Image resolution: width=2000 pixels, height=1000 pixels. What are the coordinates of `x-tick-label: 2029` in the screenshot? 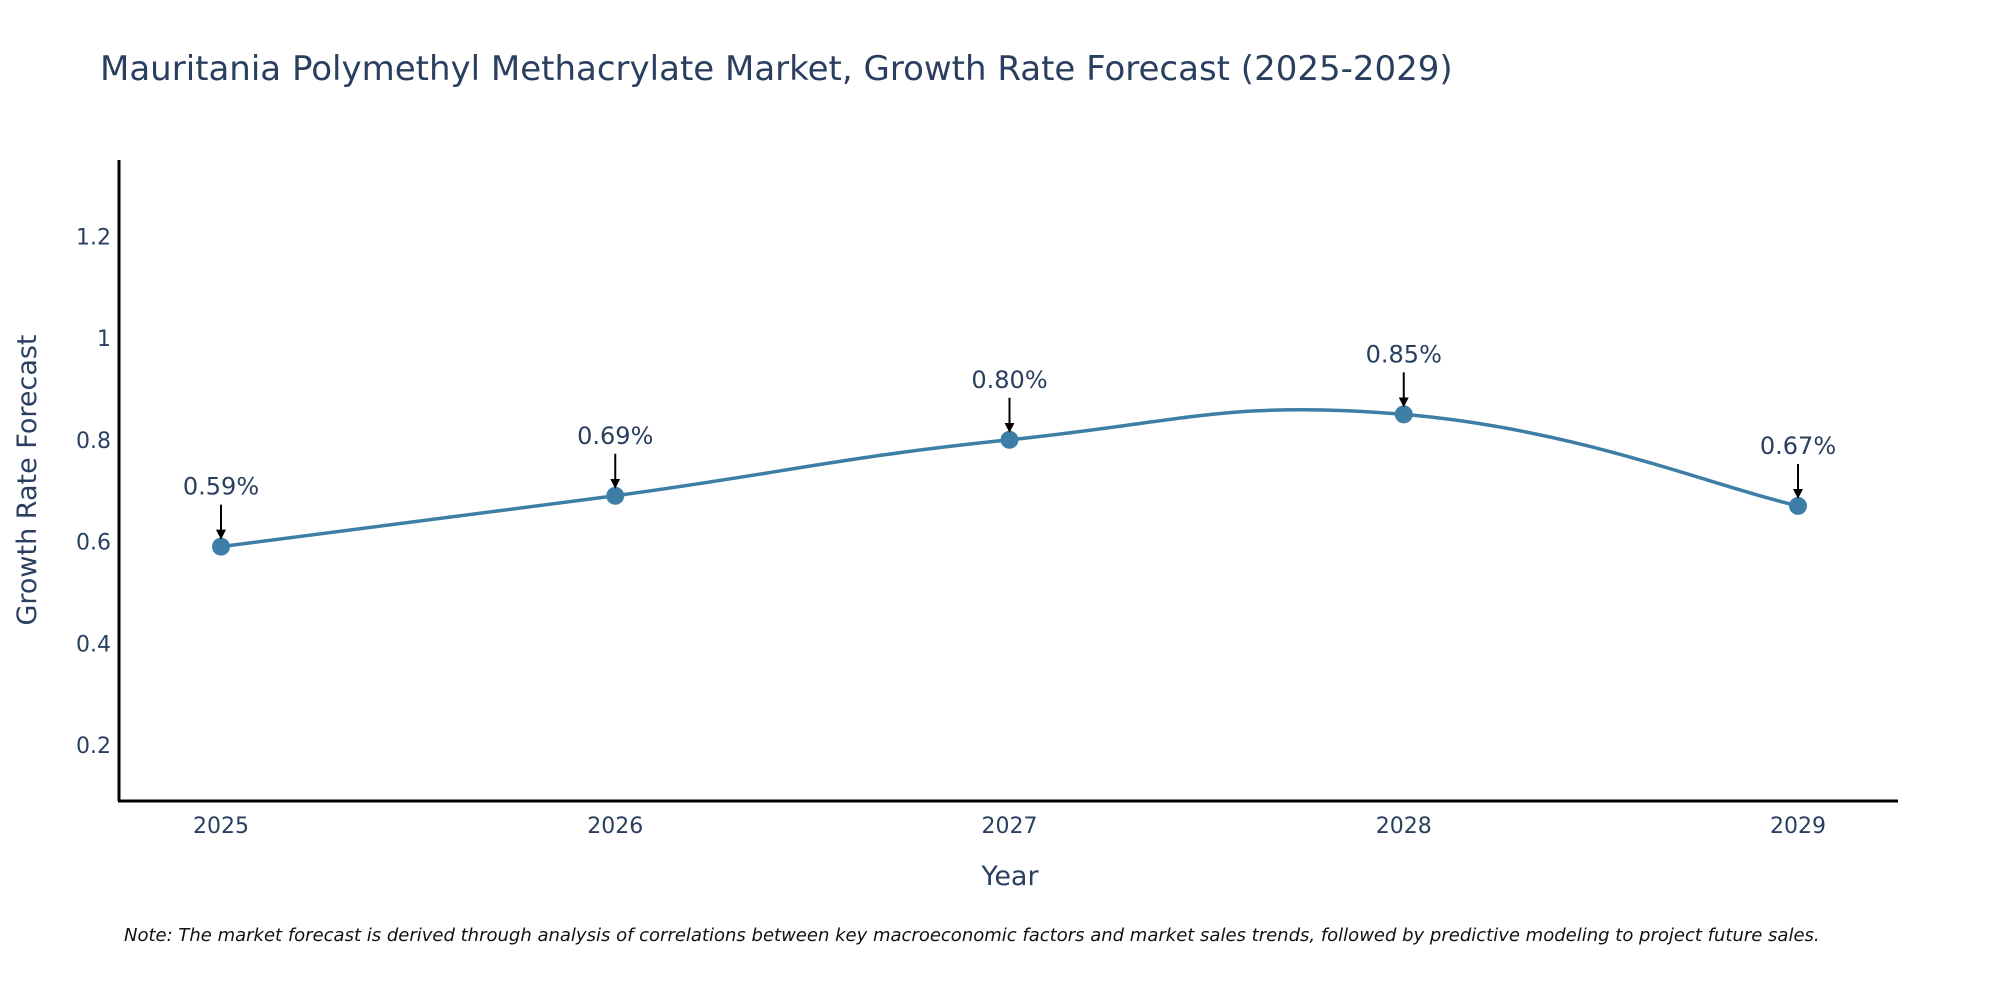 It's located at (1798, 826).